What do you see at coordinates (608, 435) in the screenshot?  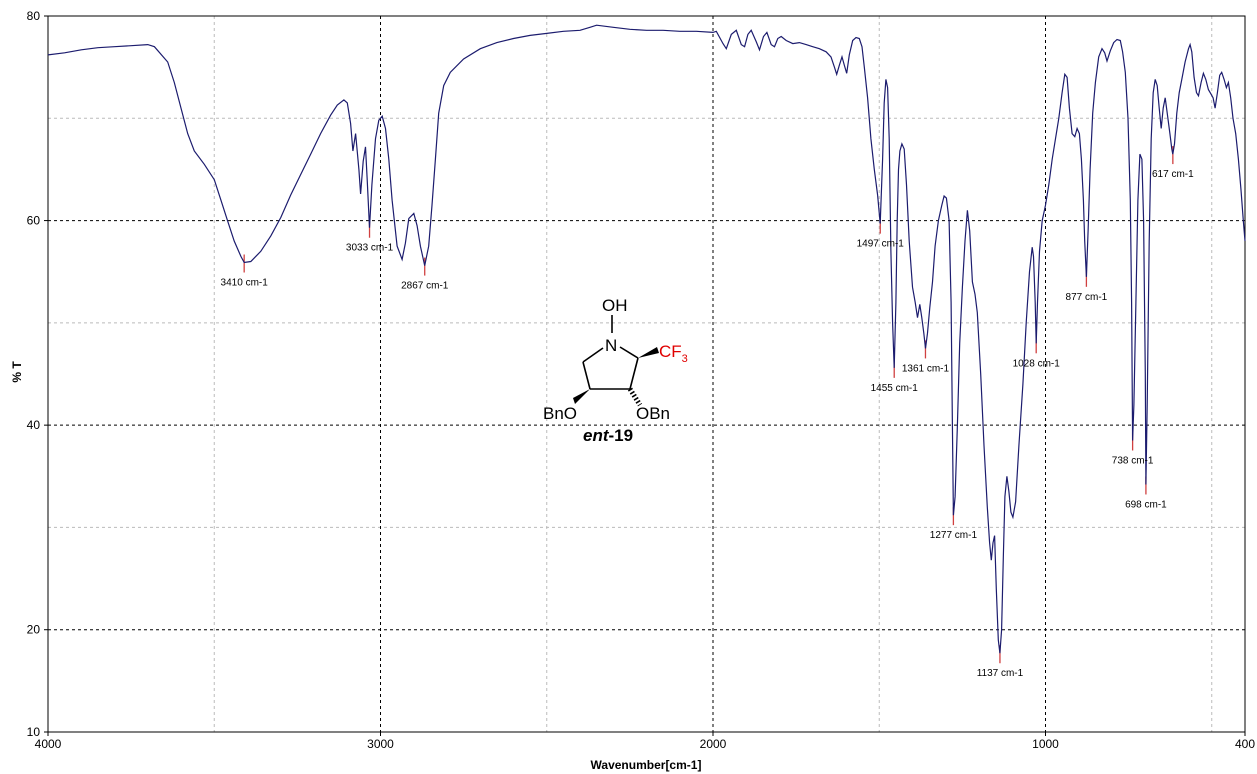 I see `compound-label: ent-19` at bounding box center [608, 435].